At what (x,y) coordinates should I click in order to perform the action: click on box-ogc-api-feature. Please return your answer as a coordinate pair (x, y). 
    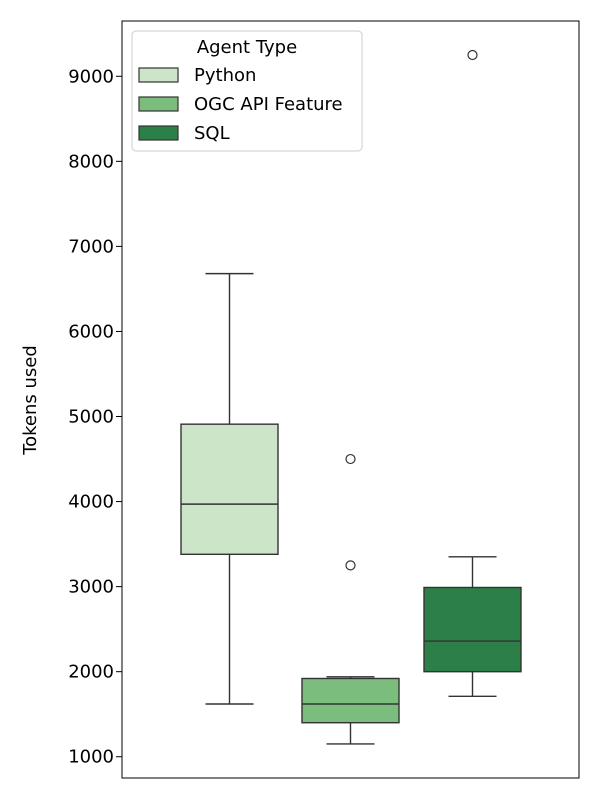
    Looking at the image, I should click on (350, 599).